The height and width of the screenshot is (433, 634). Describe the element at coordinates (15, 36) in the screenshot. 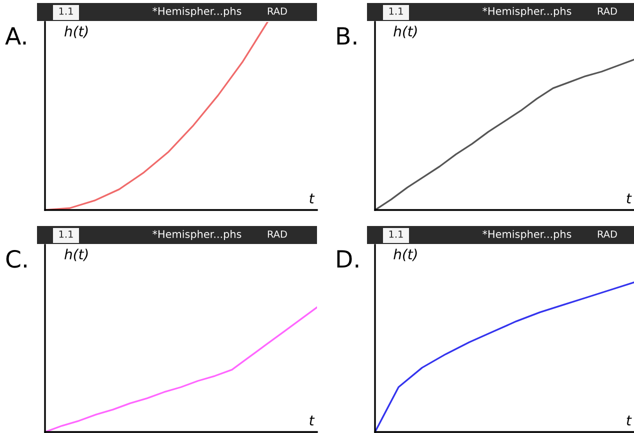

I see `chart-title: A.` at that location.